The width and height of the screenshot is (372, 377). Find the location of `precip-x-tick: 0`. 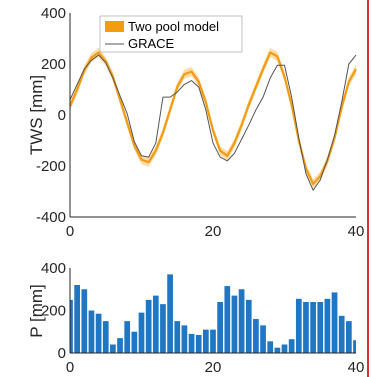

precip-x-tick: 0 is located at coordinates (70, 367).